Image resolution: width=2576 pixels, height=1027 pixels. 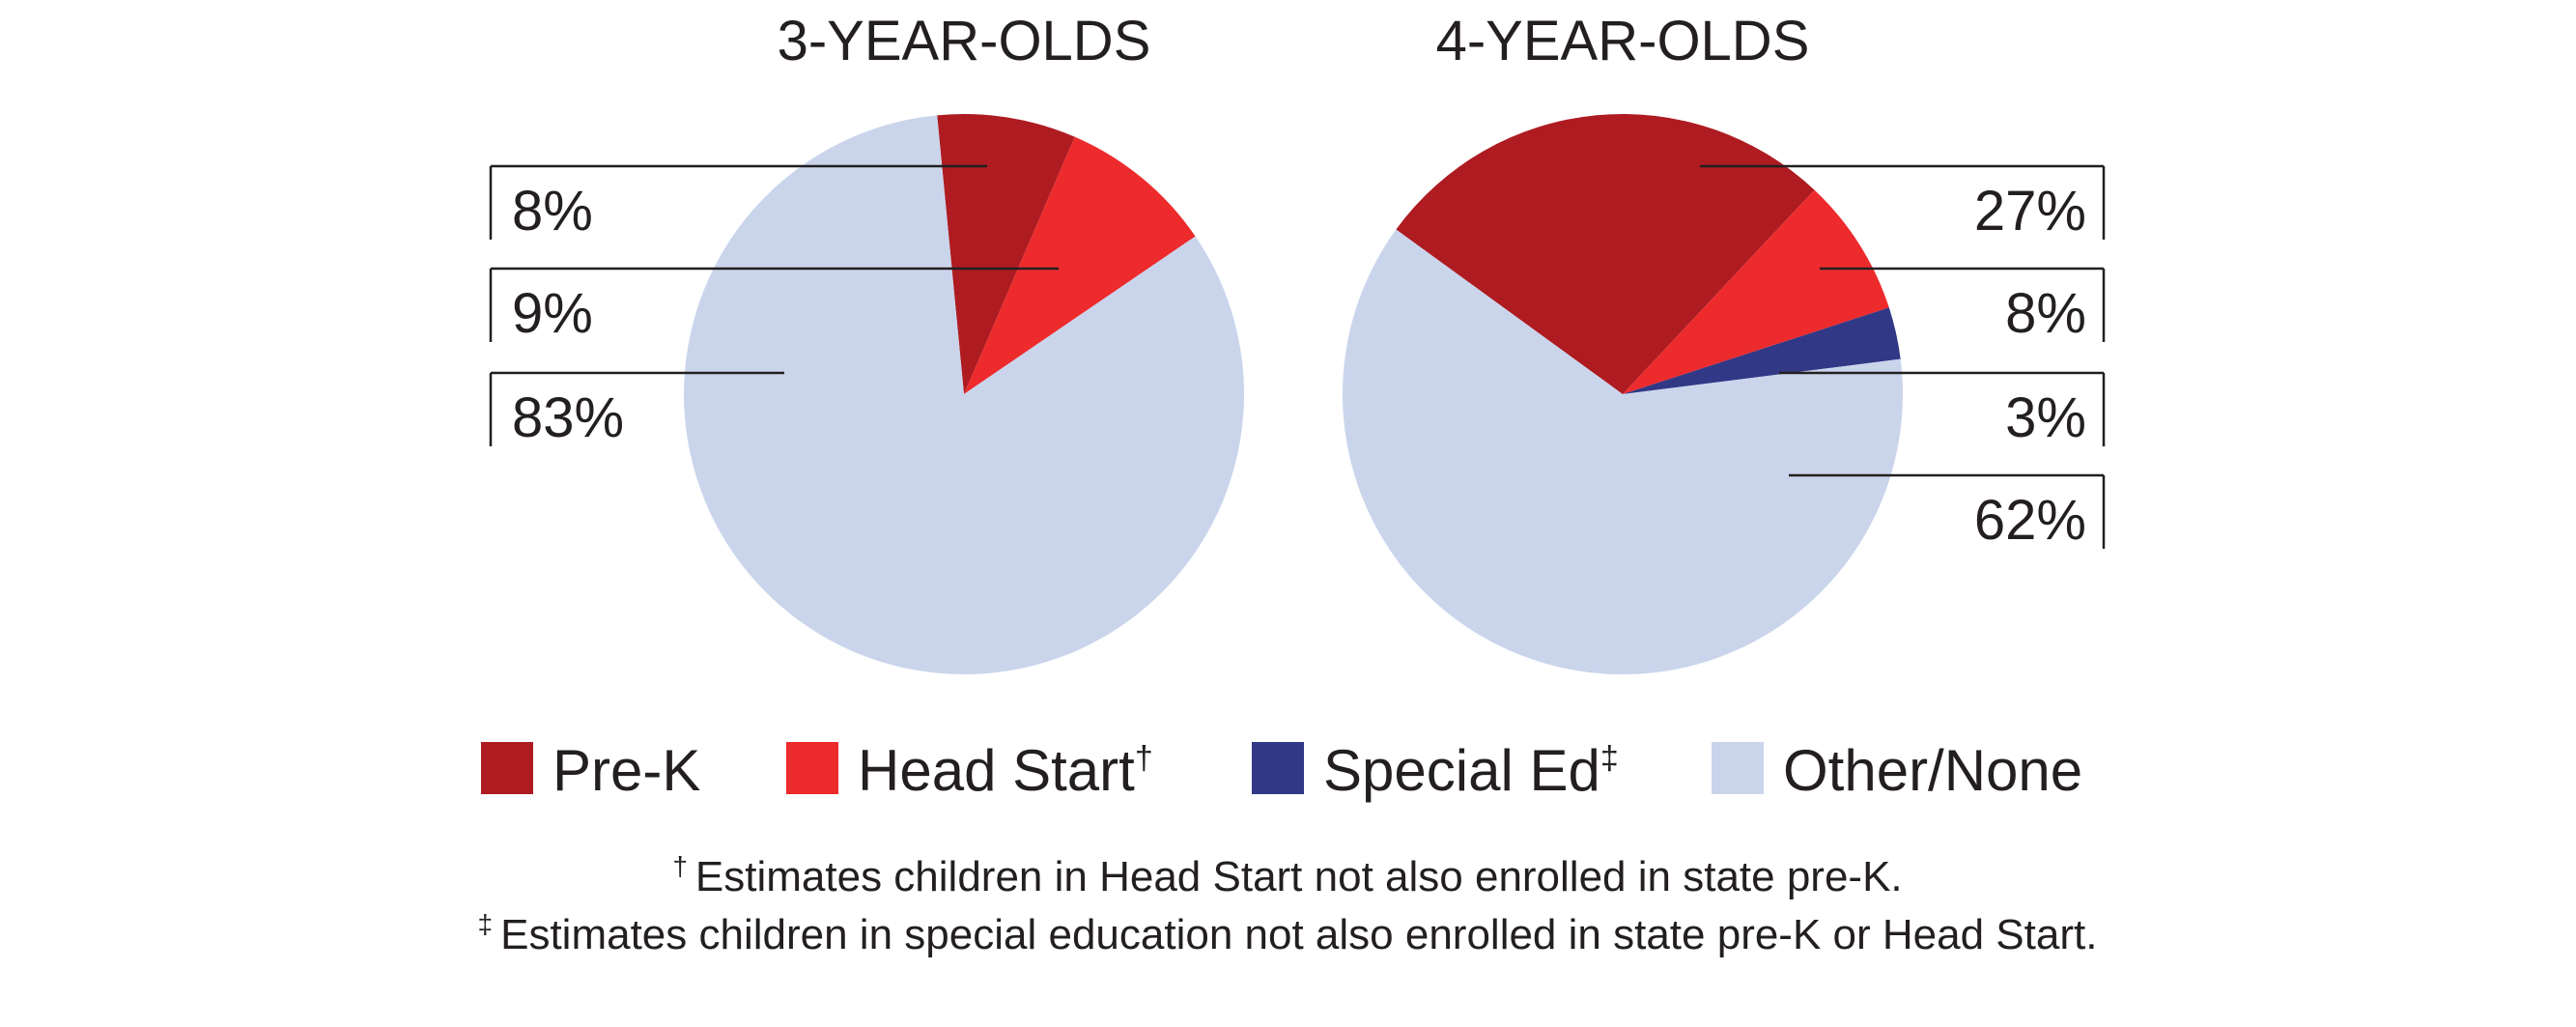 I want to click on legend-item-other: Other/None, so click(x=1897, y=770).